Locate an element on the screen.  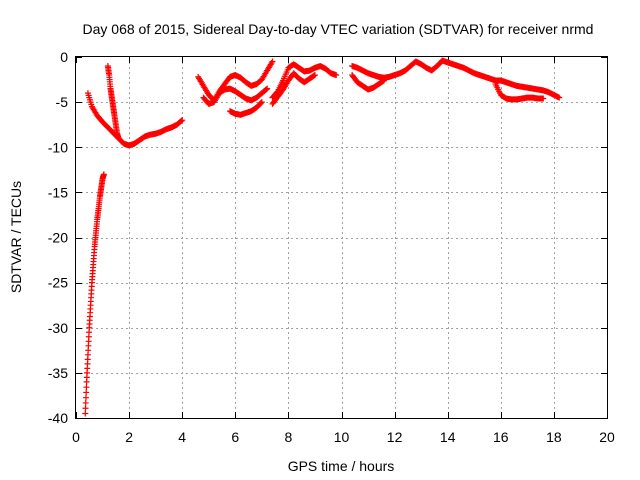
y-tick-label: -30 is located at coordinates (58, 328).